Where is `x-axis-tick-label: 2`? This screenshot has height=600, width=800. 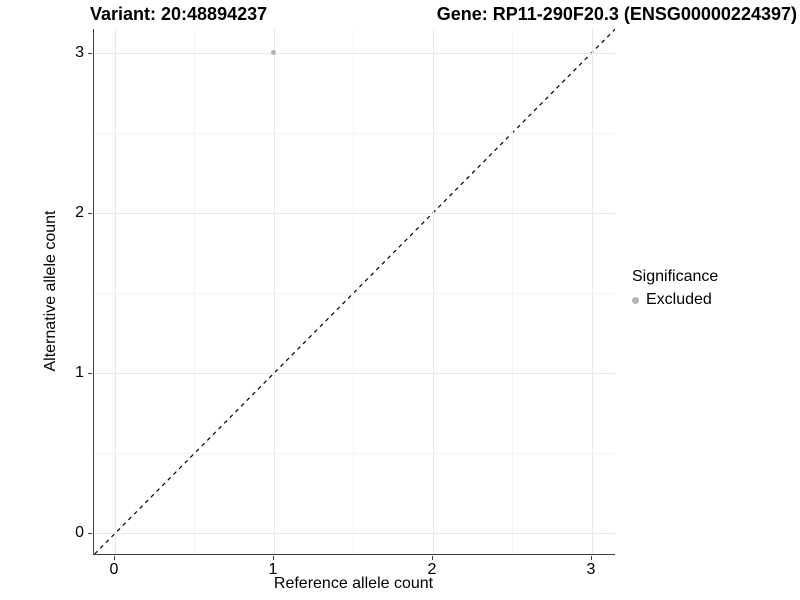 x-axis-tick-label: 2 is located at coordinates (432, 569).